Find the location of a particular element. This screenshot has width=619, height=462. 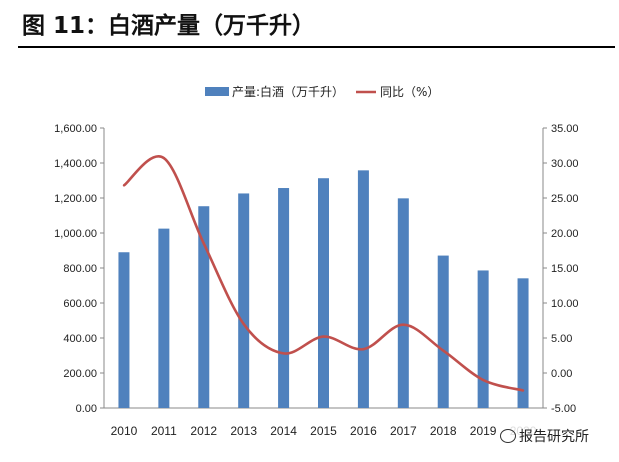

bar-2012 is located at coordinates (204, 307).